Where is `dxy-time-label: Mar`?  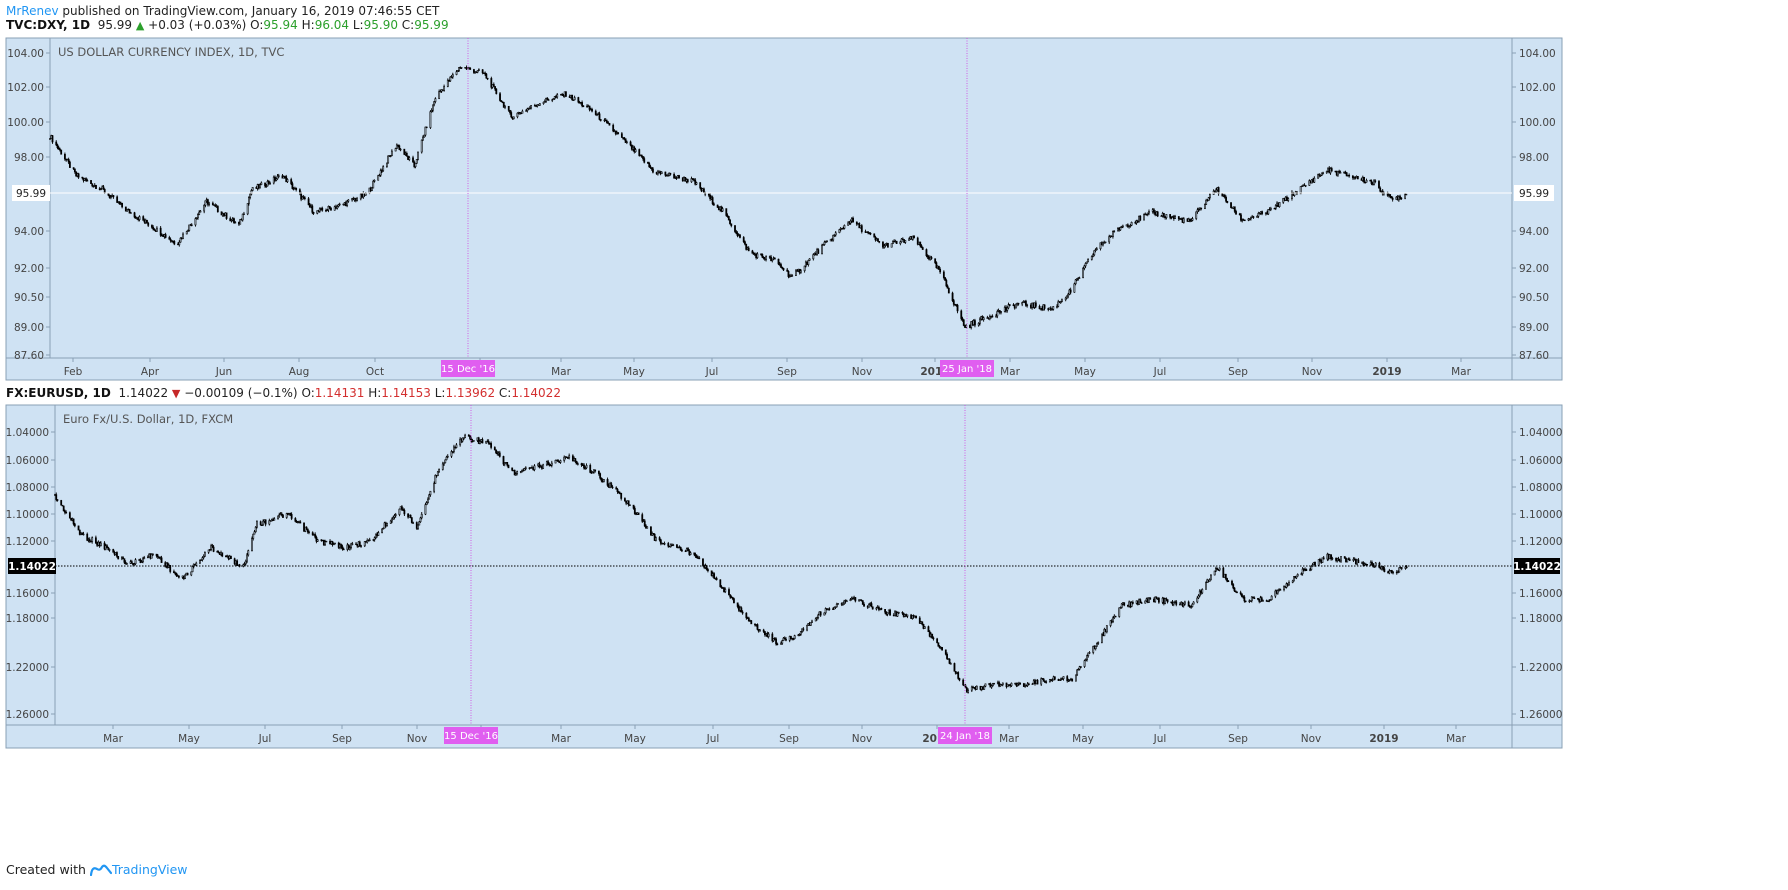 dxy-time-label: Mar is located at coordinates (561, 372).